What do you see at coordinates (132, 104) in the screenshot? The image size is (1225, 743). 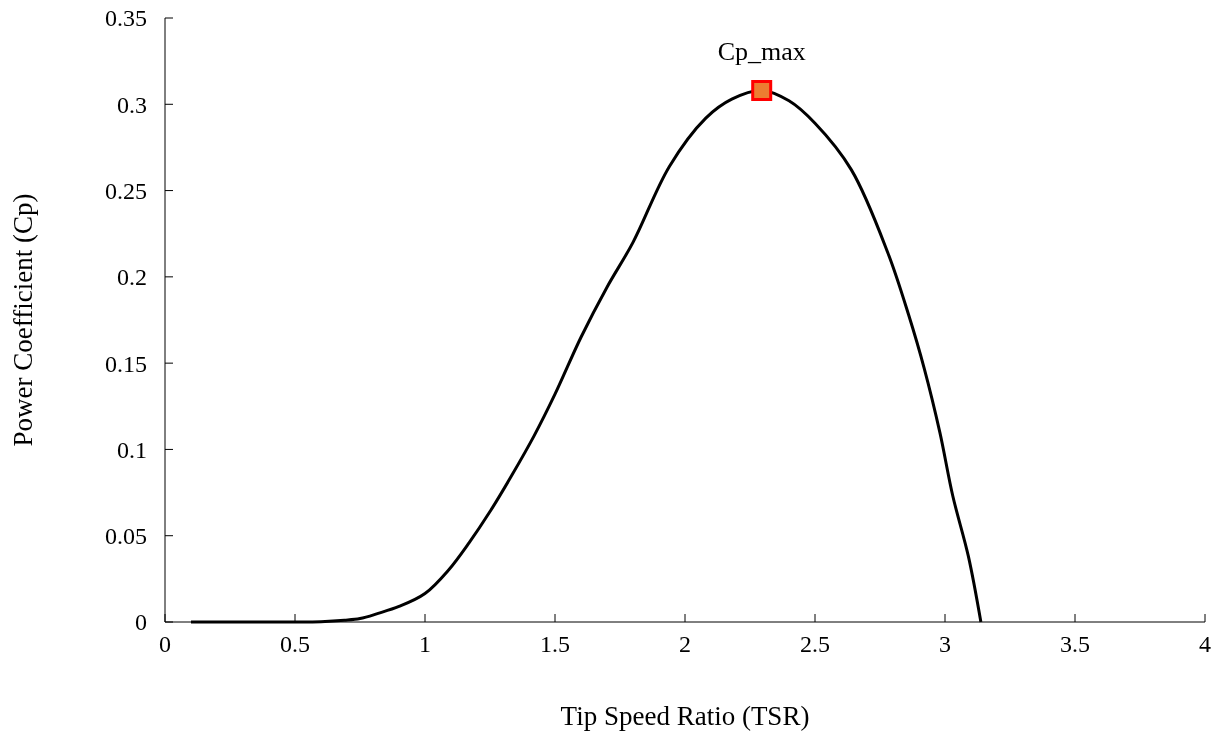 I see `y-tick-label: 0.3` at bounding box center [132, 104].